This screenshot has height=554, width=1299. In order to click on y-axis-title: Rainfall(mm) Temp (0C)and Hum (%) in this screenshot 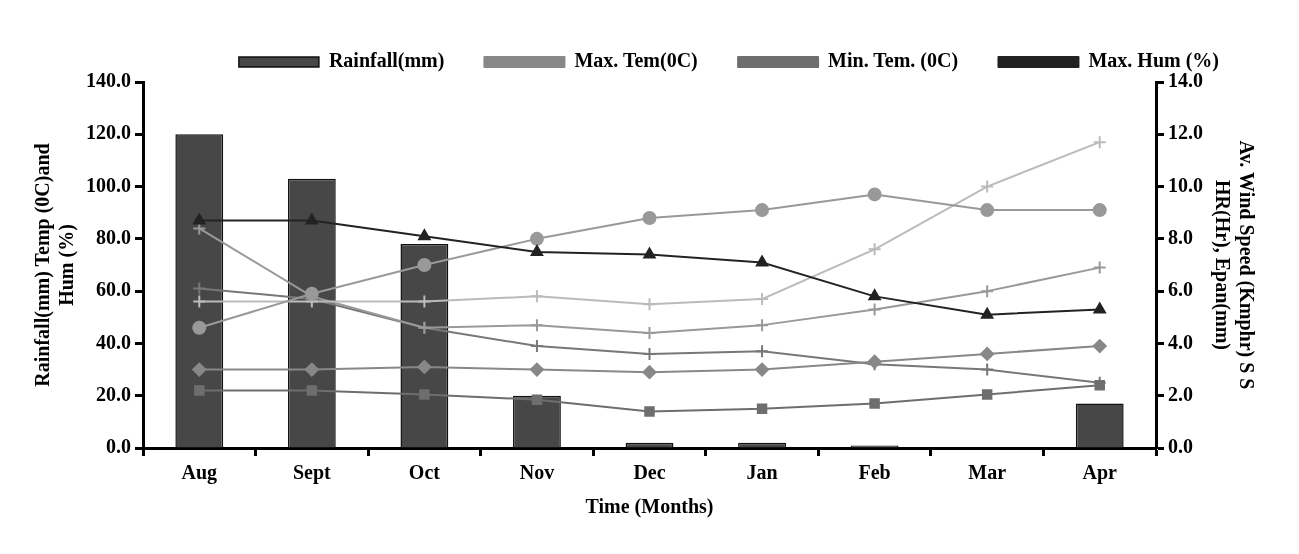, I will do `click(55, 265)`.